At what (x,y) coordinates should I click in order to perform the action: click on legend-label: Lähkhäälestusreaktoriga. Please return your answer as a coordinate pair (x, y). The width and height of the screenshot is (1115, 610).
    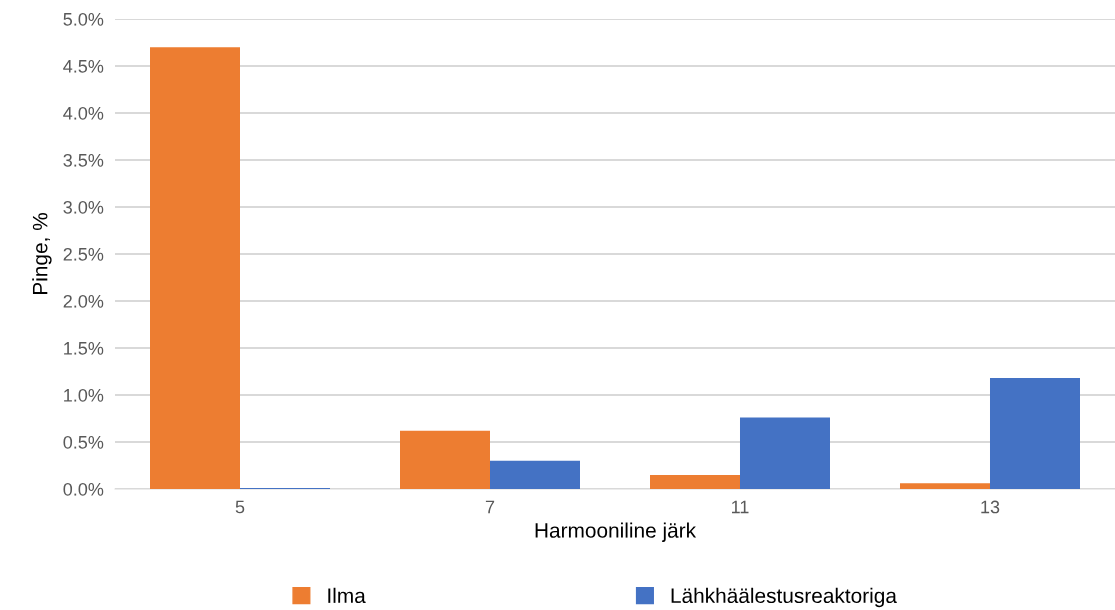
    Looking at the image, I should click on (784, 597).